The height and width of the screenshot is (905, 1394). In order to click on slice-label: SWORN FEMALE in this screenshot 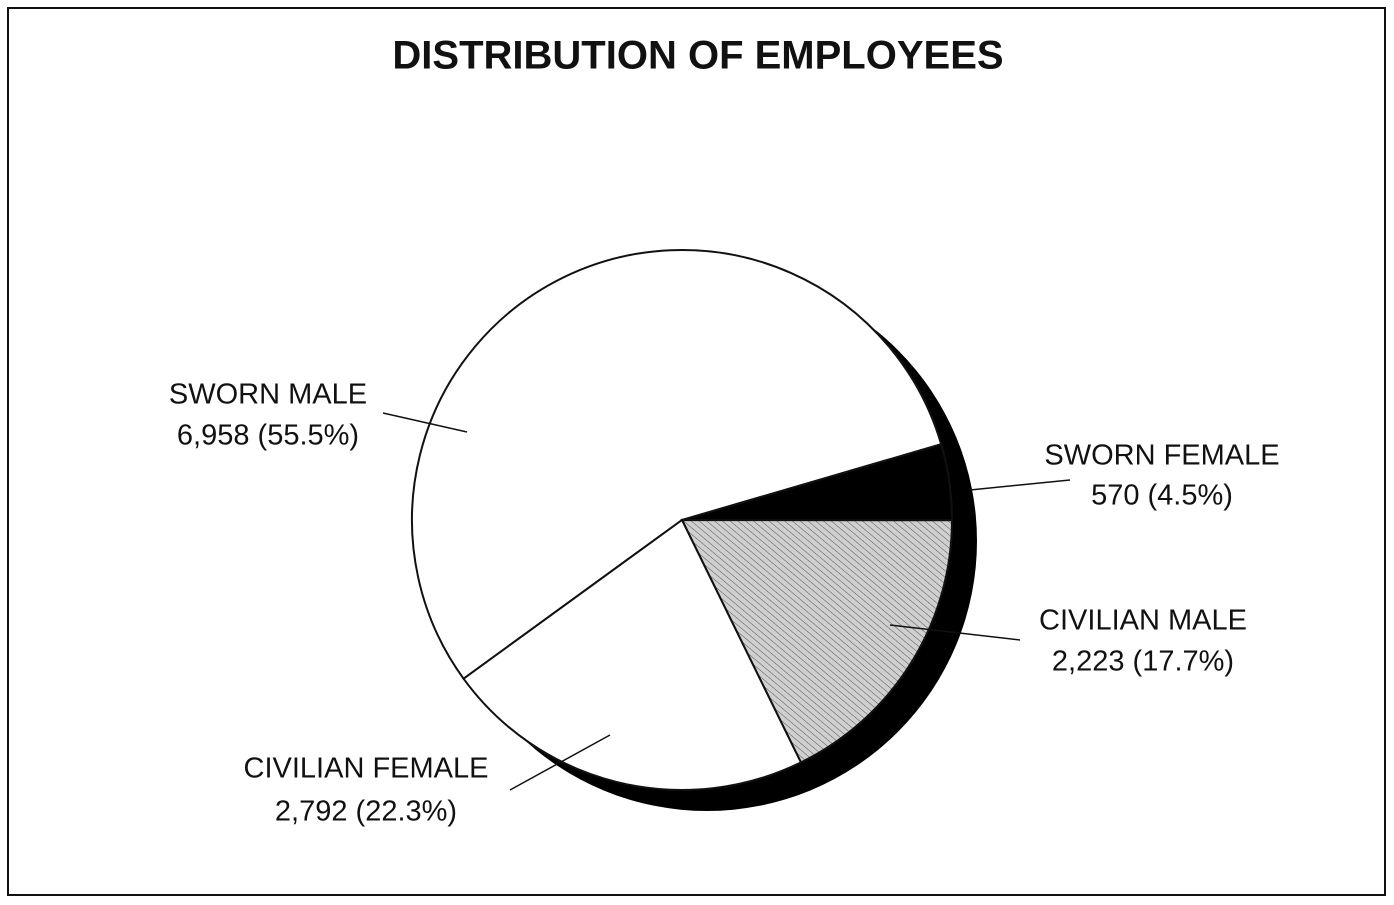, I will do `click(1161, 456)`.